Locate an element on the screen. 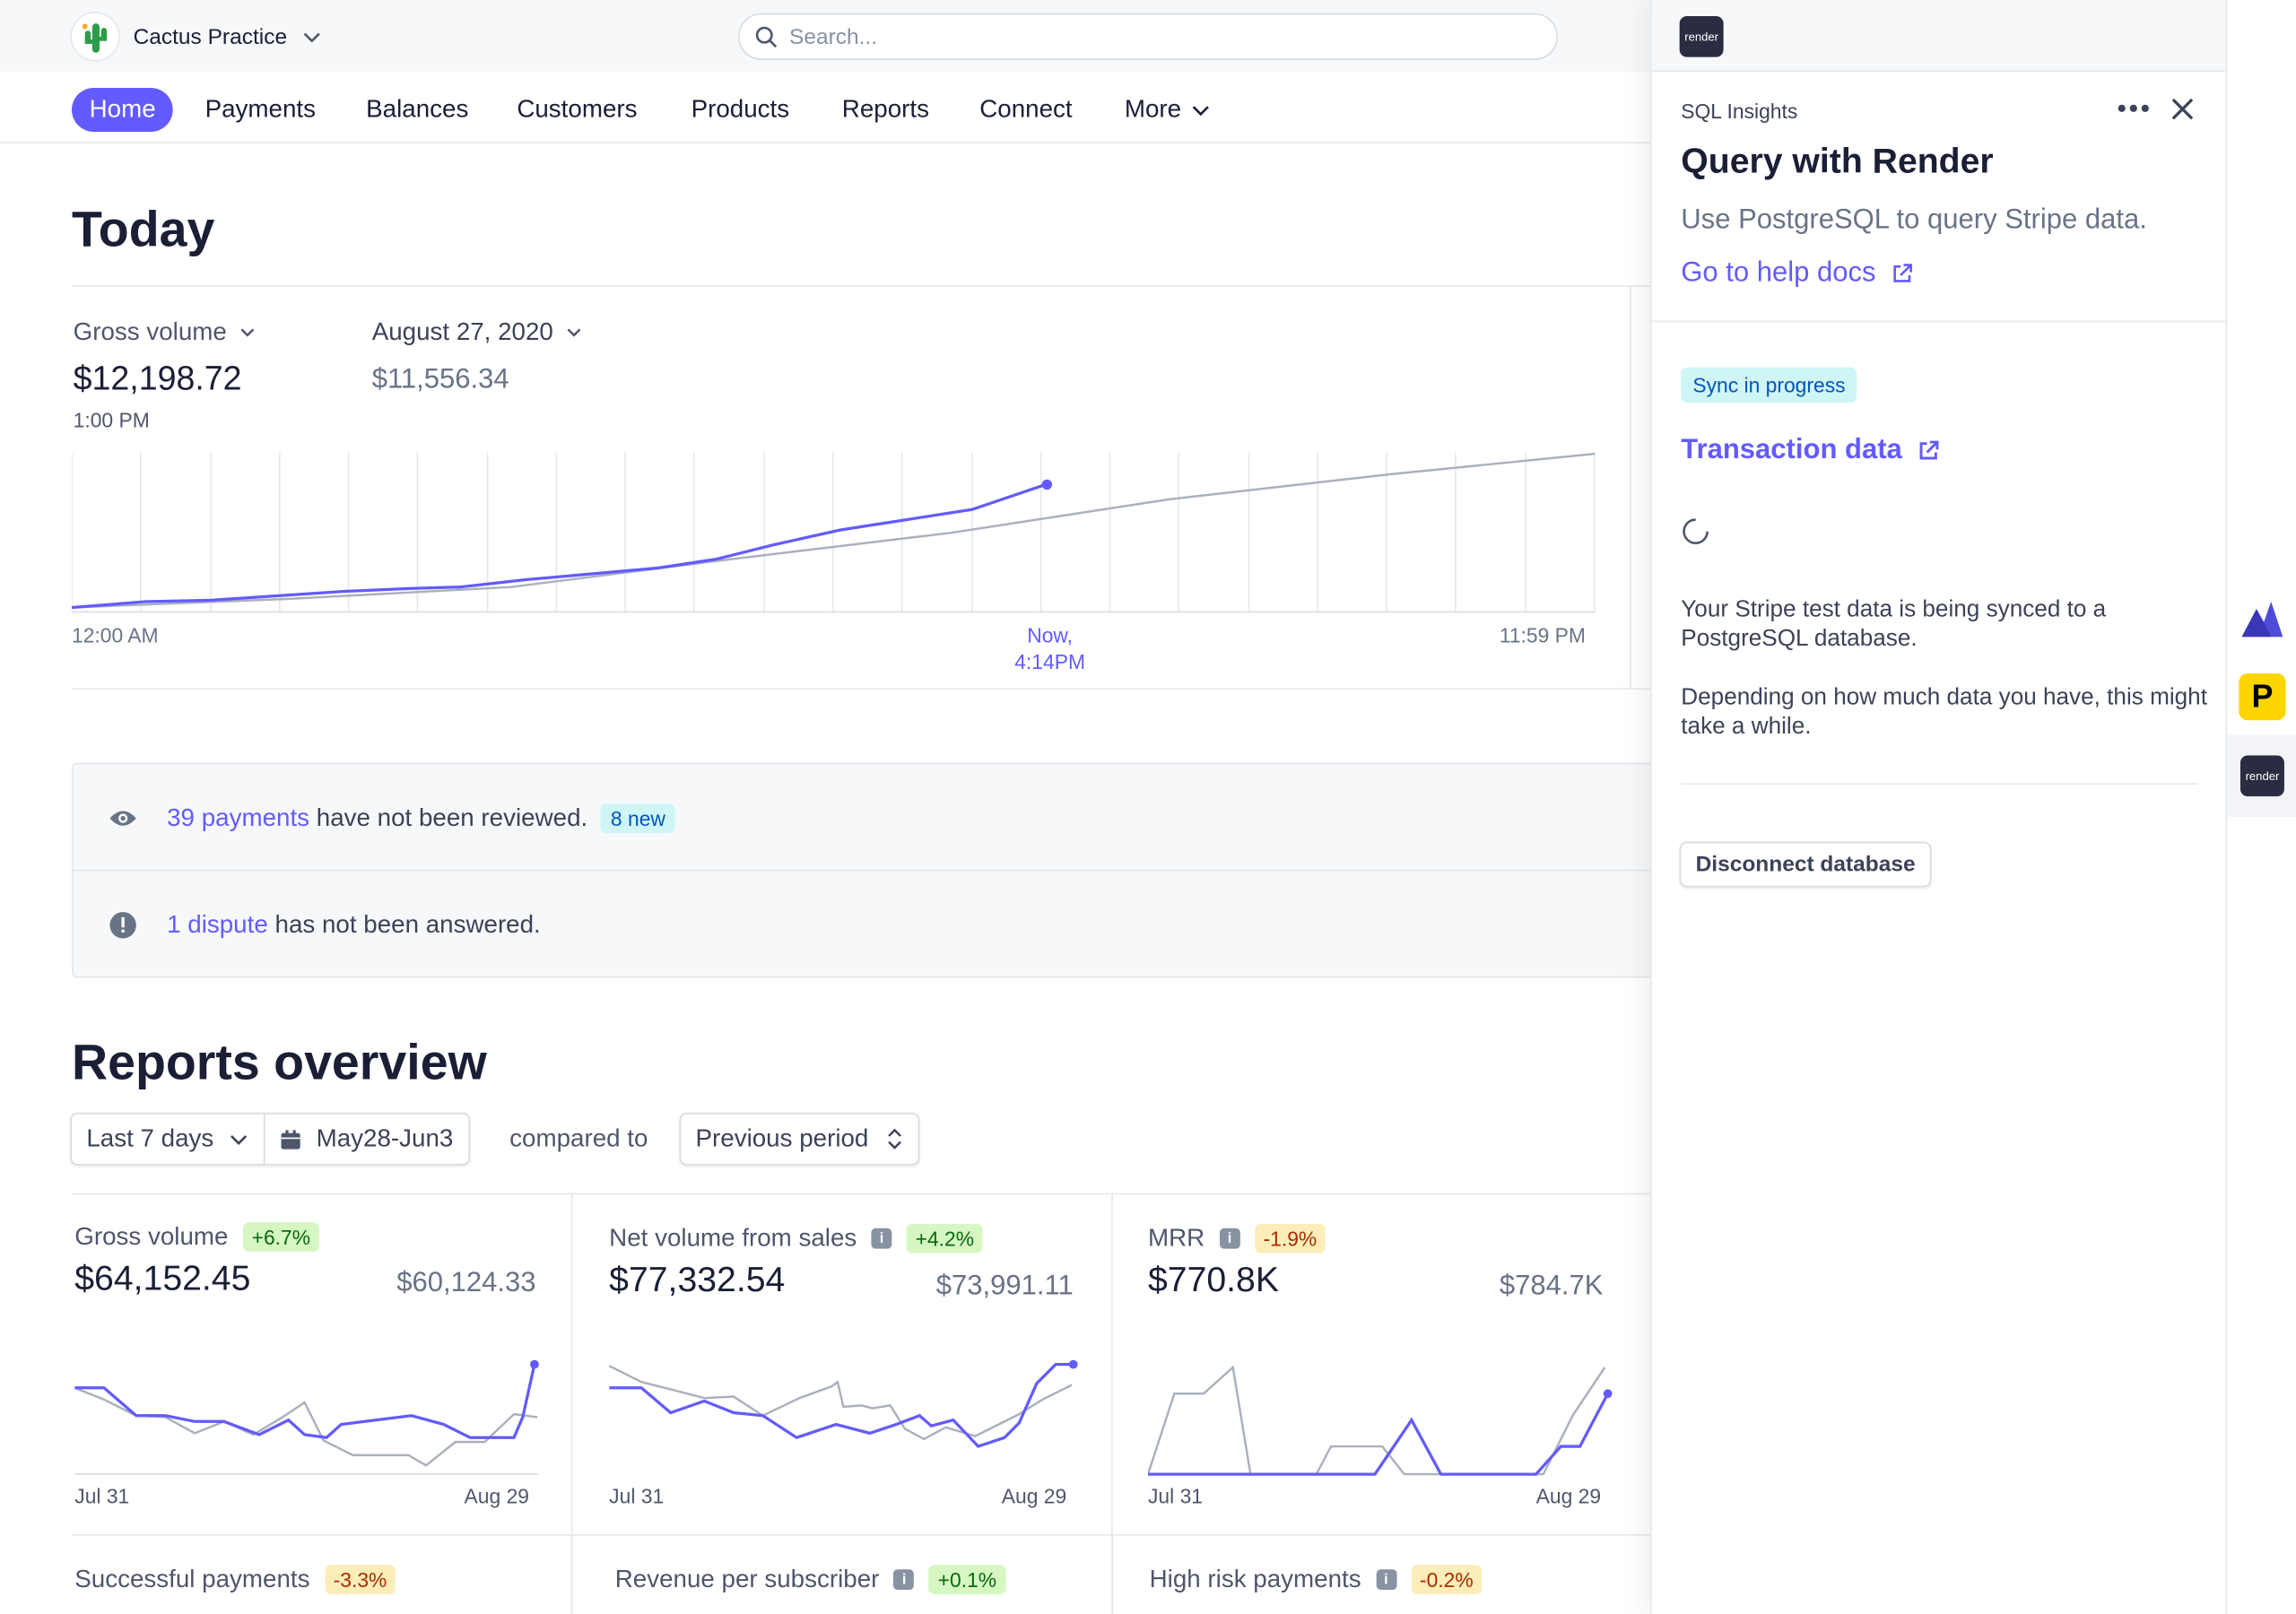 Image resolution: width=2296 pixels, height=1614 pixels. card-end-date: Aug 29 is located at coordinates (1034, 1496).